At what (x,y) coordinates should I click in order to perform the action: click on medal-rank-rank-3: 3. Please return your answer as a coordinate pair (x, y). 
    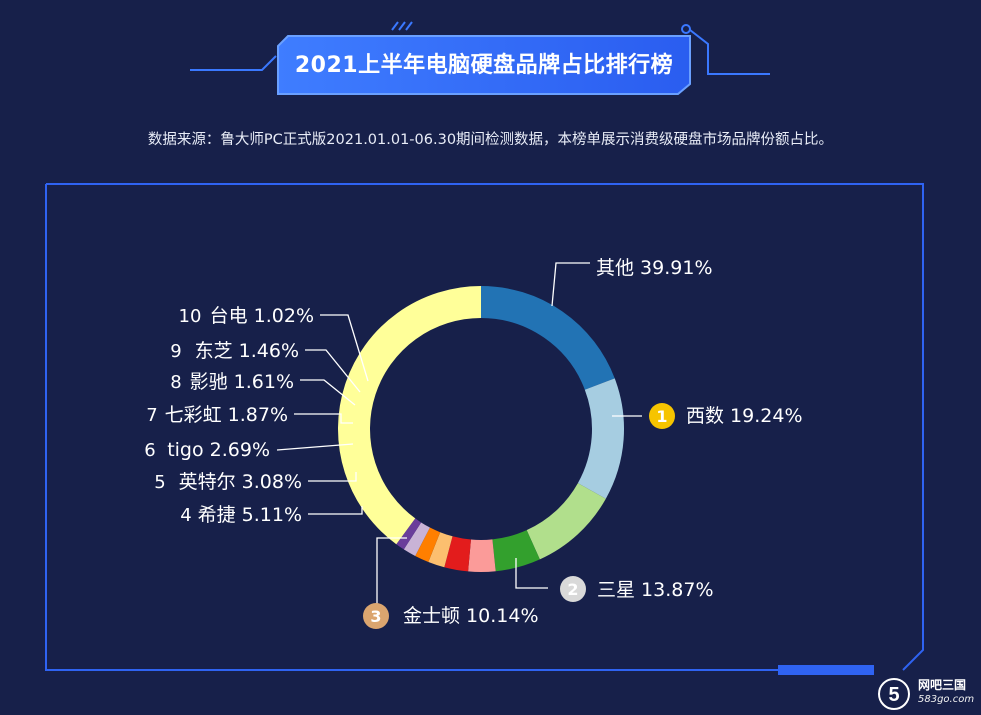
    Looking at the image, I should click on (375, 616).